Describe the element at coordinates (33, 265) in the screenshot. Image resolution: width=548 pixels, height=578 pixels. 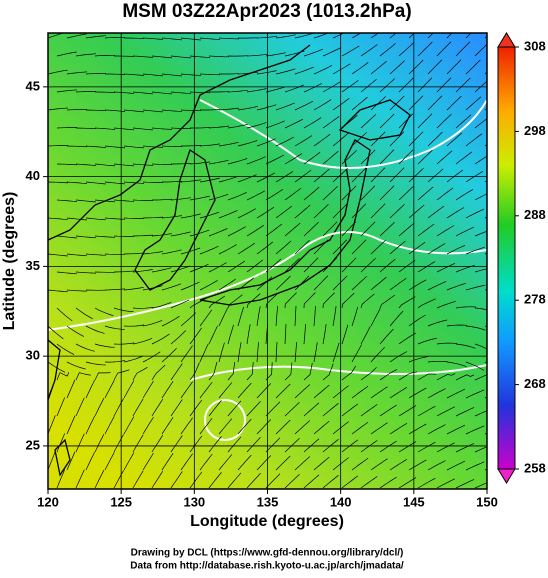
I see `y-tick-label: 35` at that location.